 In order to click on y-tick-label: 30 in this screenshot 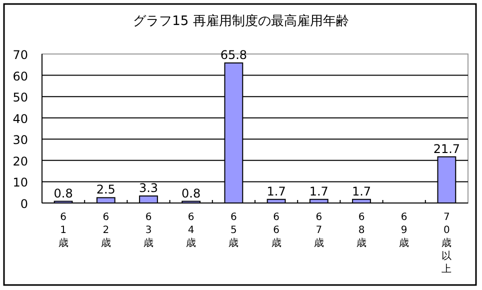, I will do `click(20, 140)`.